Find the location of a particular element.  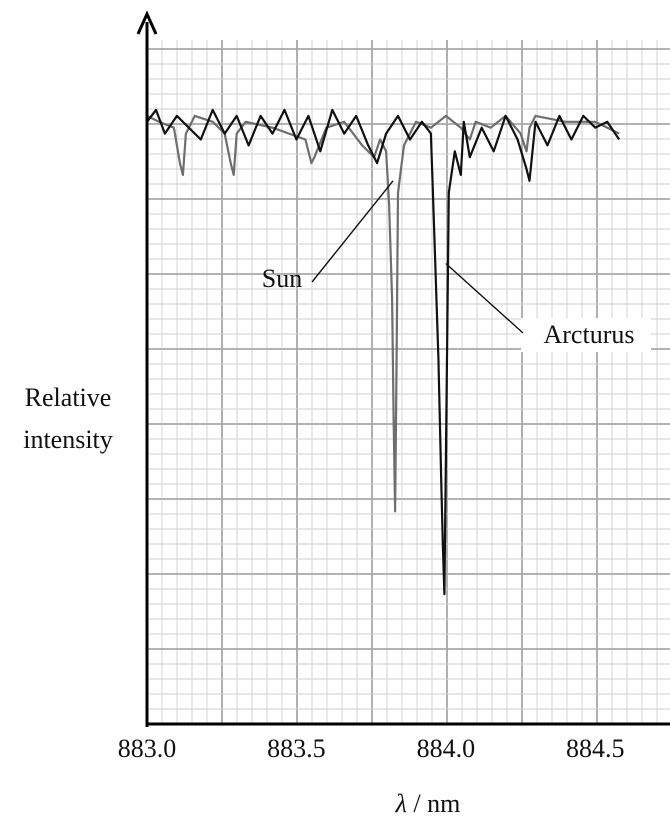

sun-label: Sun is located at coordinates (282, 278).